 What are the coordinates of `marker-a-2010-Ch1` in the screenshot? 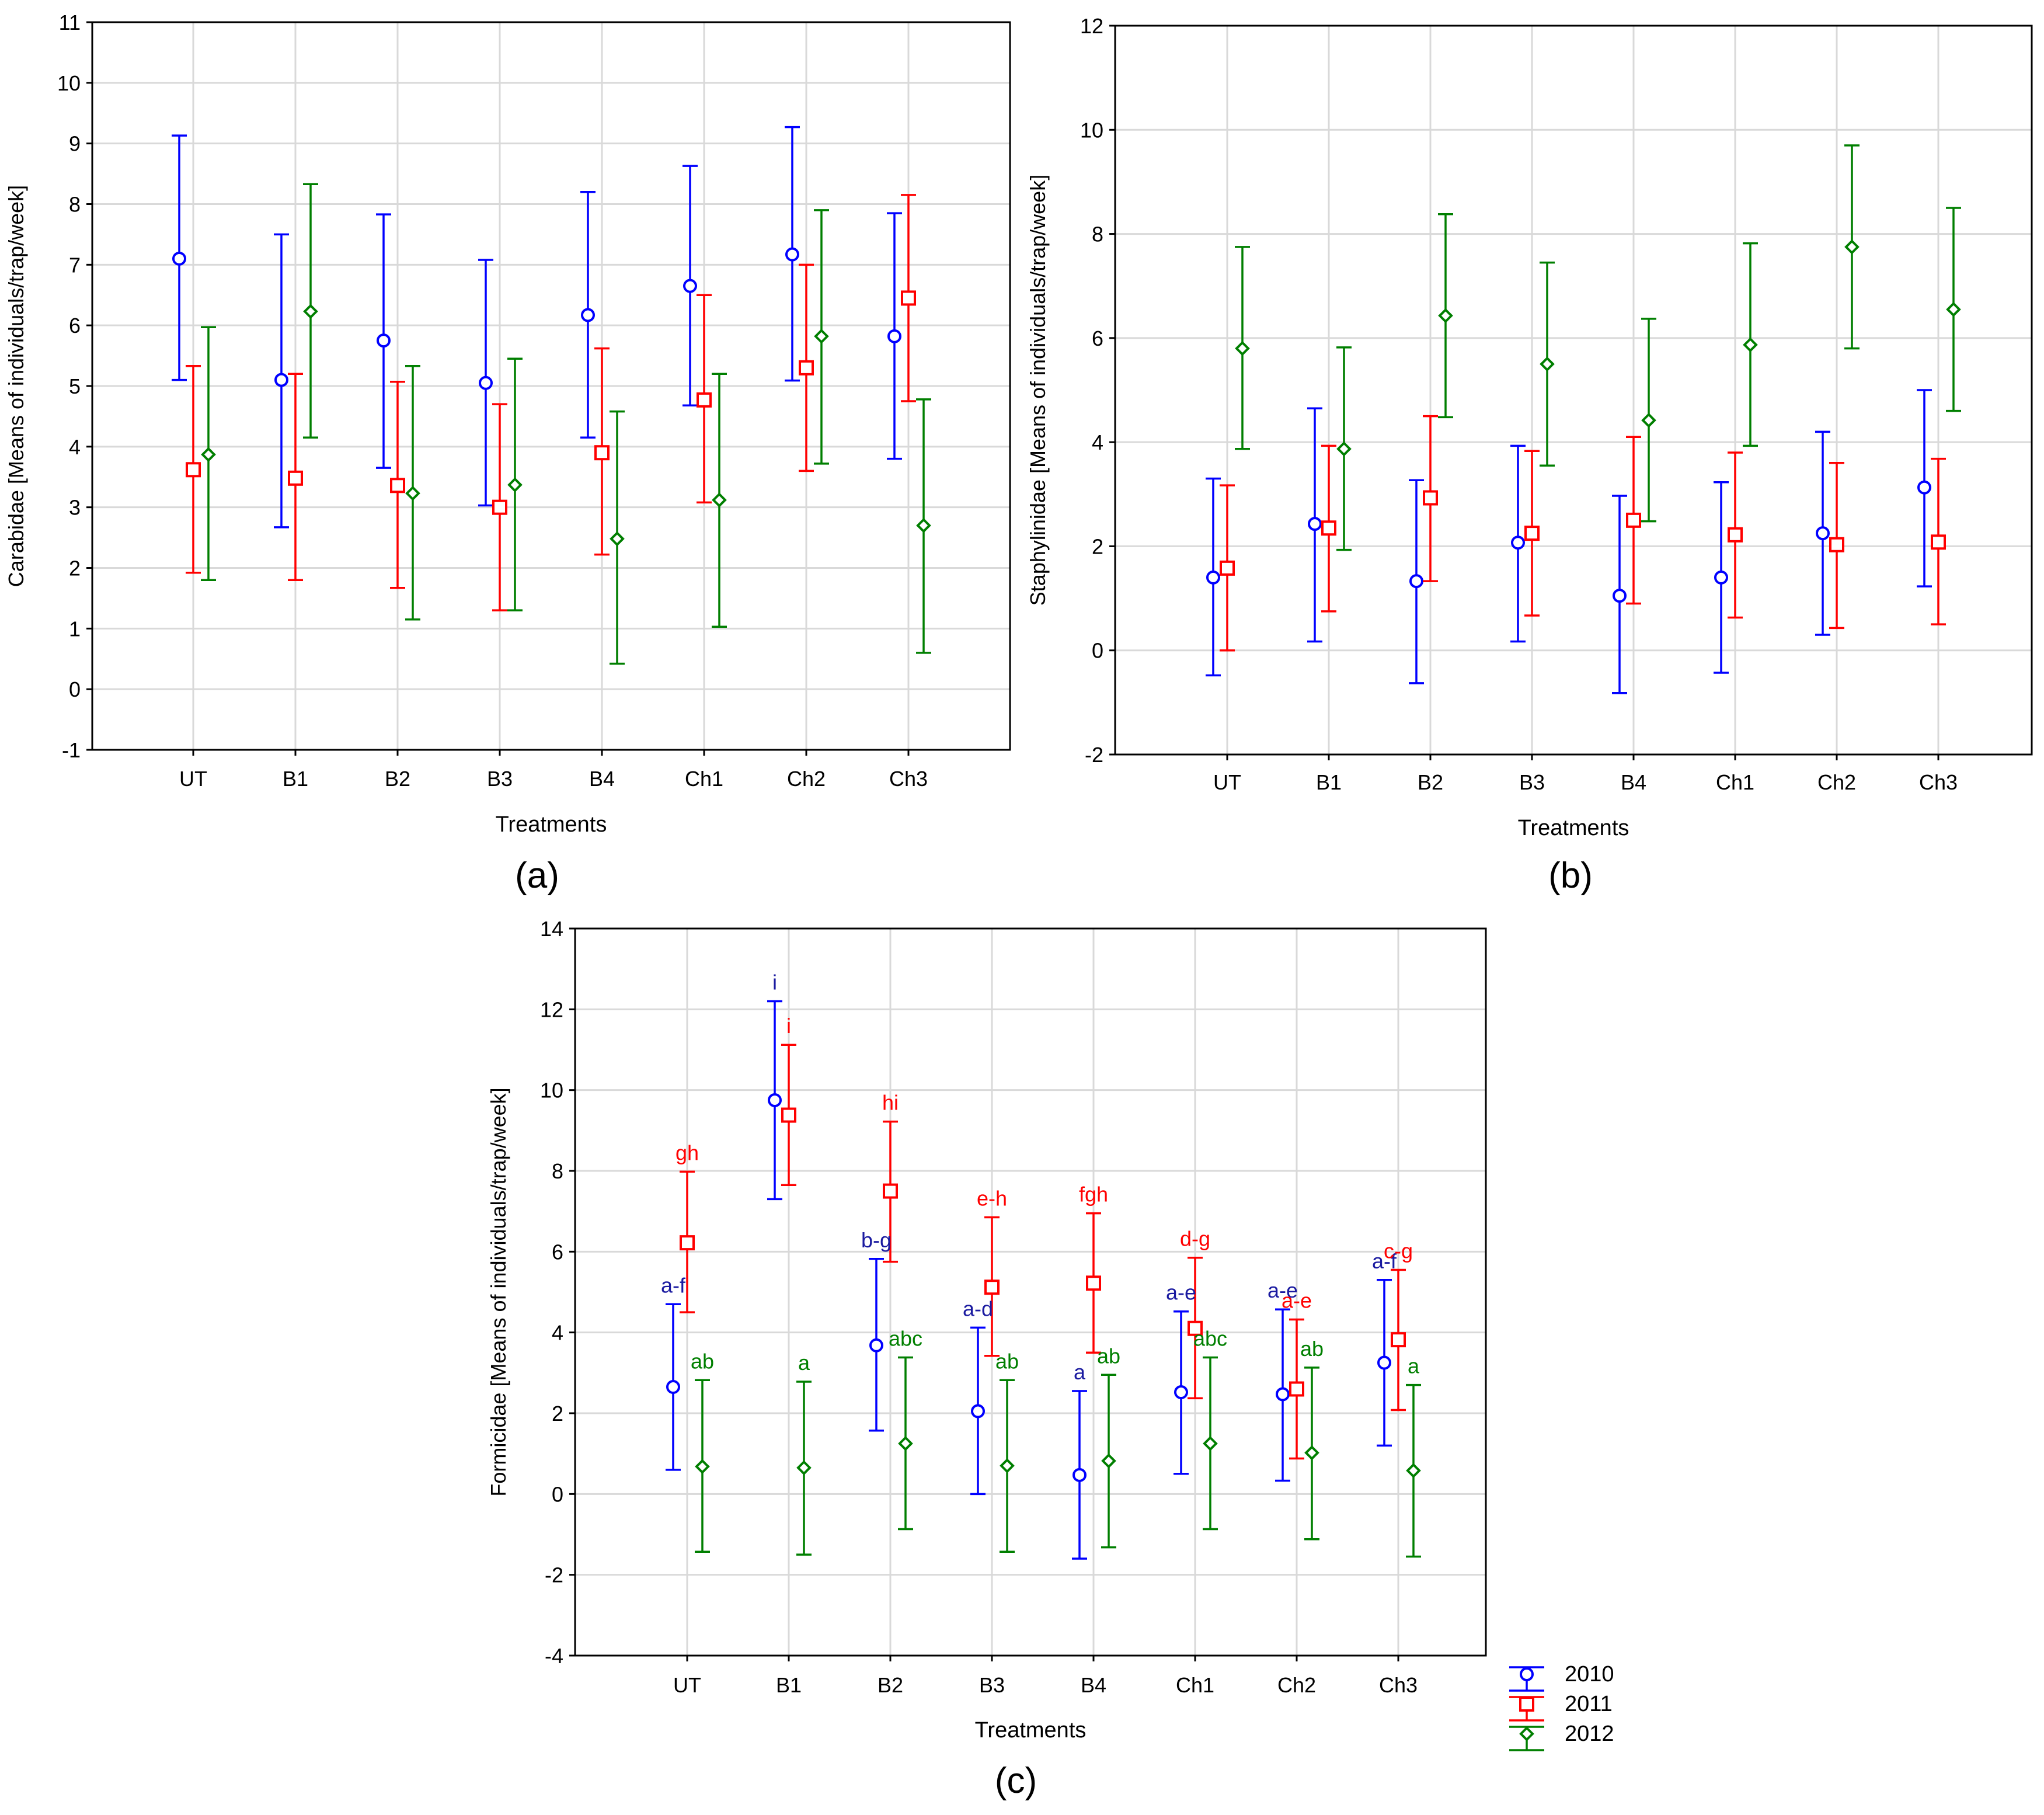 It's located at (690, 286).